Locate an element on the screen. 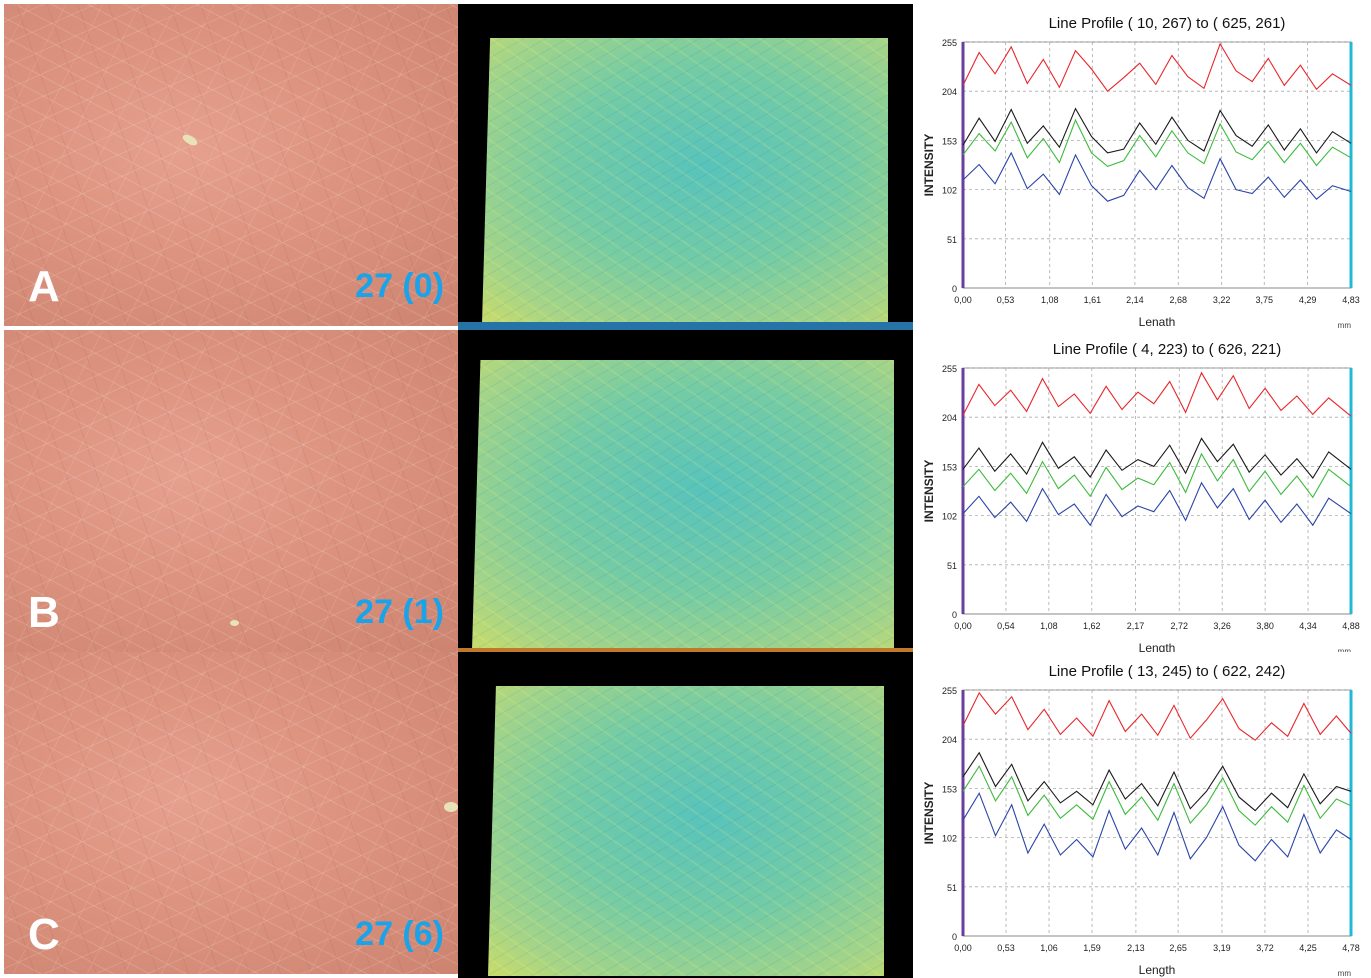 The image size is (1371, 978). x-tick-label: 3,26 is located at coordinates (1222, 626).